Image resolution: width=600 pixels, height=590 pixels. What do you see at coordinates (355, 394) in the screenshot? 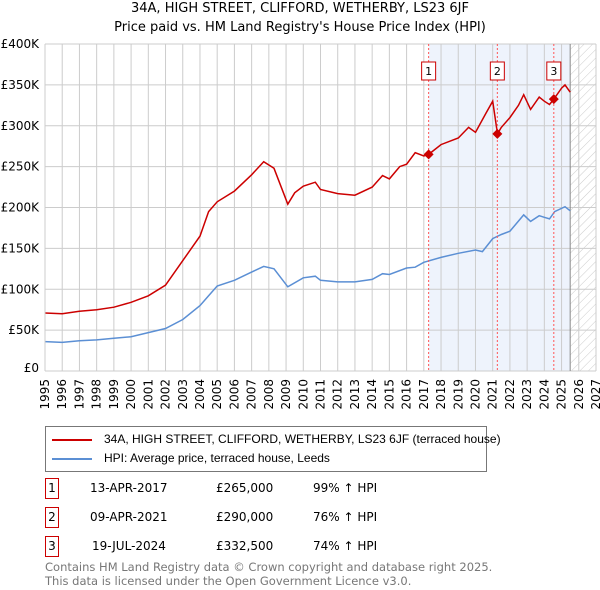
I see `x-tick-label: 2013` at bounding box center [355, 394].